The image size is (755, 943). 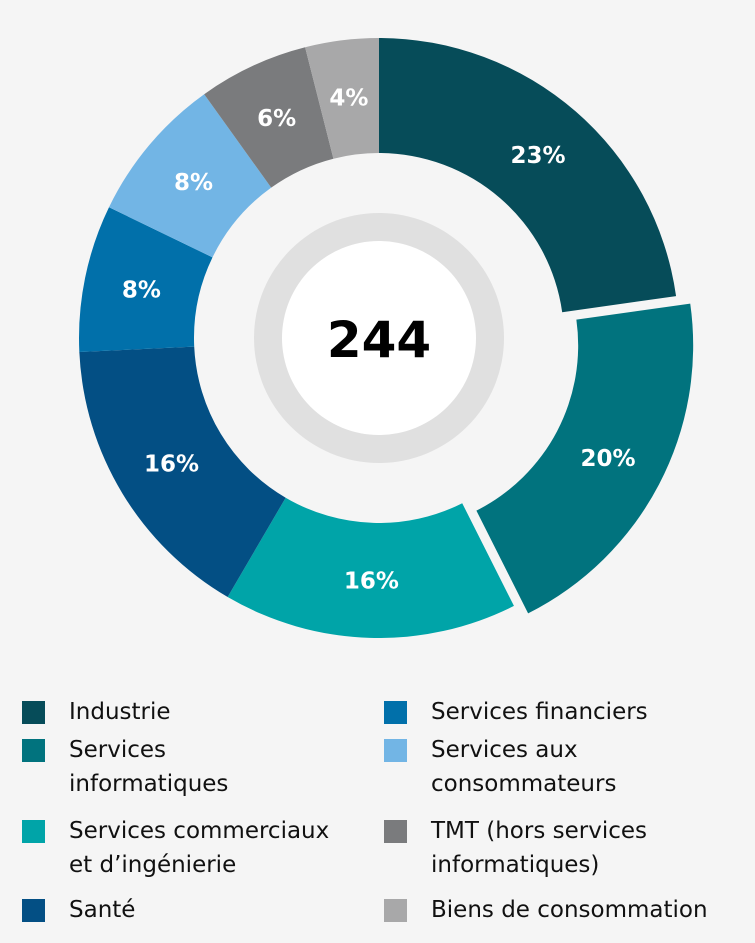 I want to click on legend-item-tmt-hors-services-informatiques: TMT (hors services informatiques), so click(x=515, y=848).